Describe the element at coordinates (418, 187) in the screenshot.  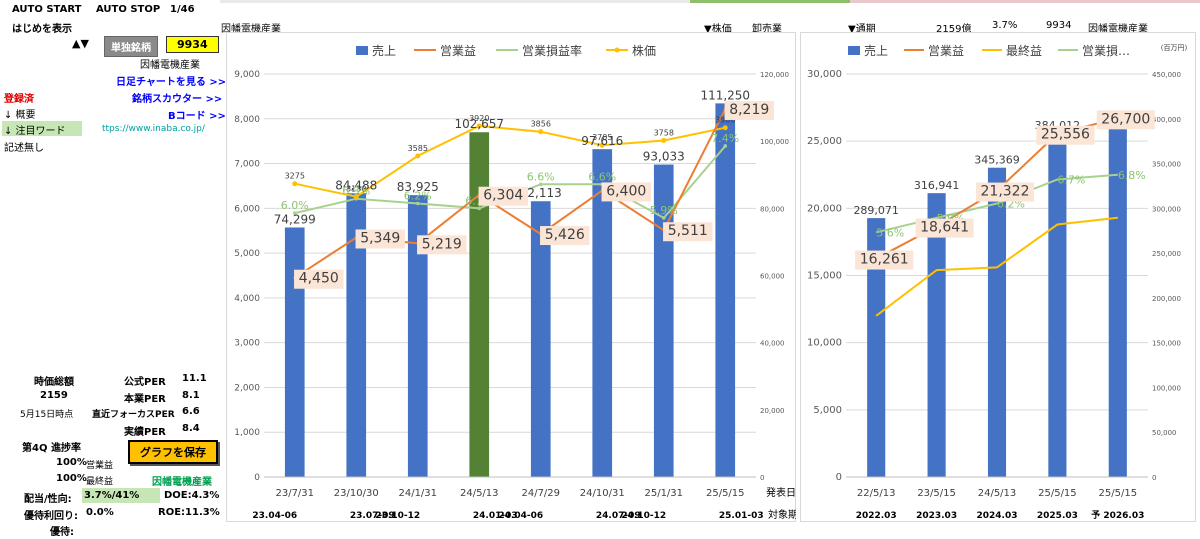
I see `q-sales-label: 83,925` at that location.